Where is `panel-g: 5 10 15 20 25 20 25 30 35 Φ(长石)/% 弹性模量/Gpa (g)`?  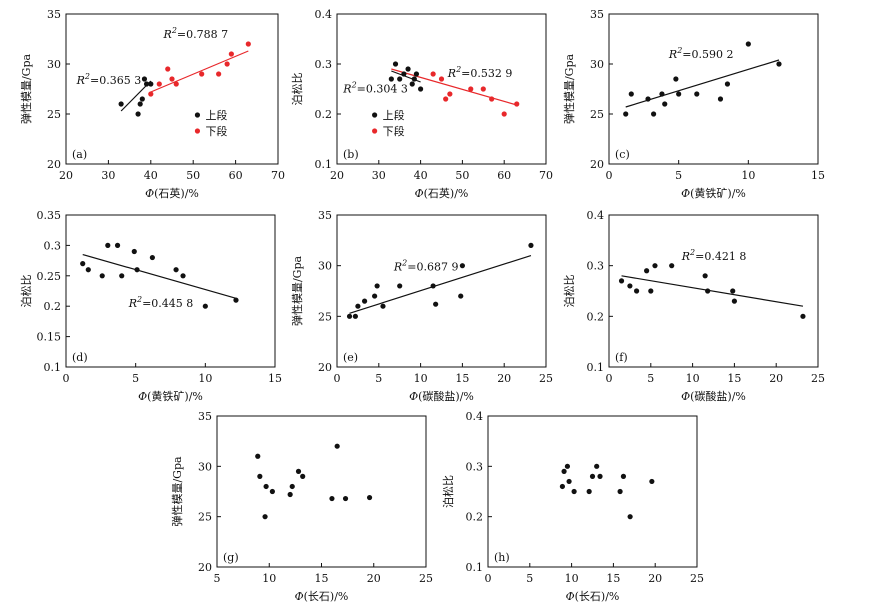
panel-g: 5 10 15 20 25 20 25 30 35 Φ(长石)/% 弹性模量/Gpa (g) is located at coordinates (301, 506).